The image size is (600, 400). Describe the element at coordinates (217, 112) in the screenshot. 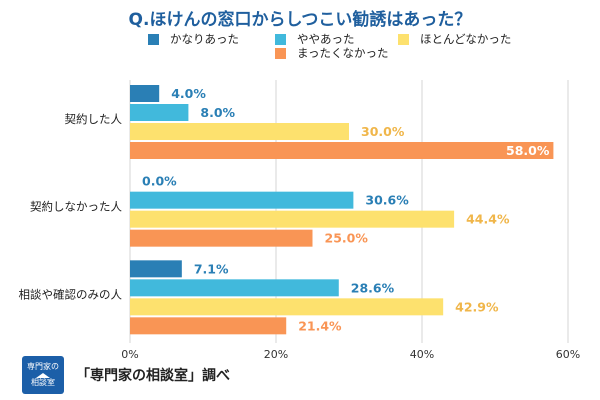

I see `data-label-契約した人-2: 8.0%` at that location.